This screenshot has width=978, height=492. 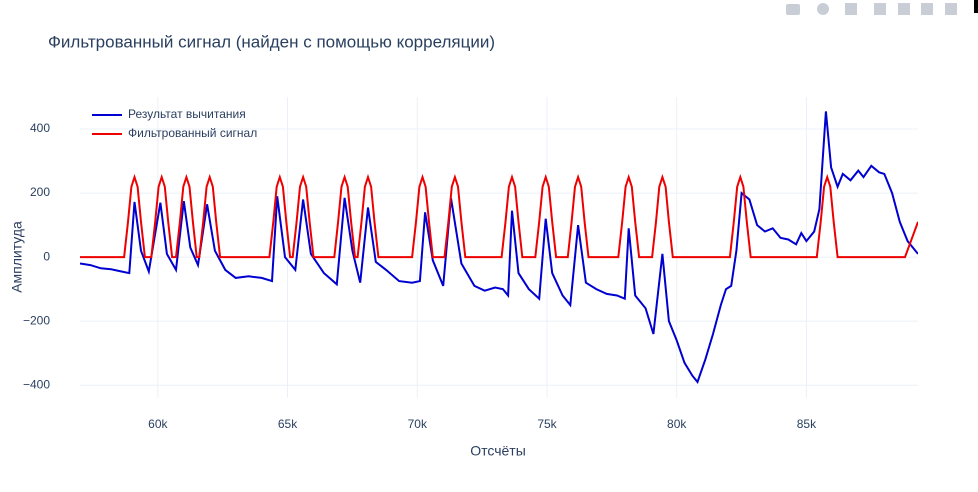 I want to click on y-tick-label: −400, so click(x=36, y=384).